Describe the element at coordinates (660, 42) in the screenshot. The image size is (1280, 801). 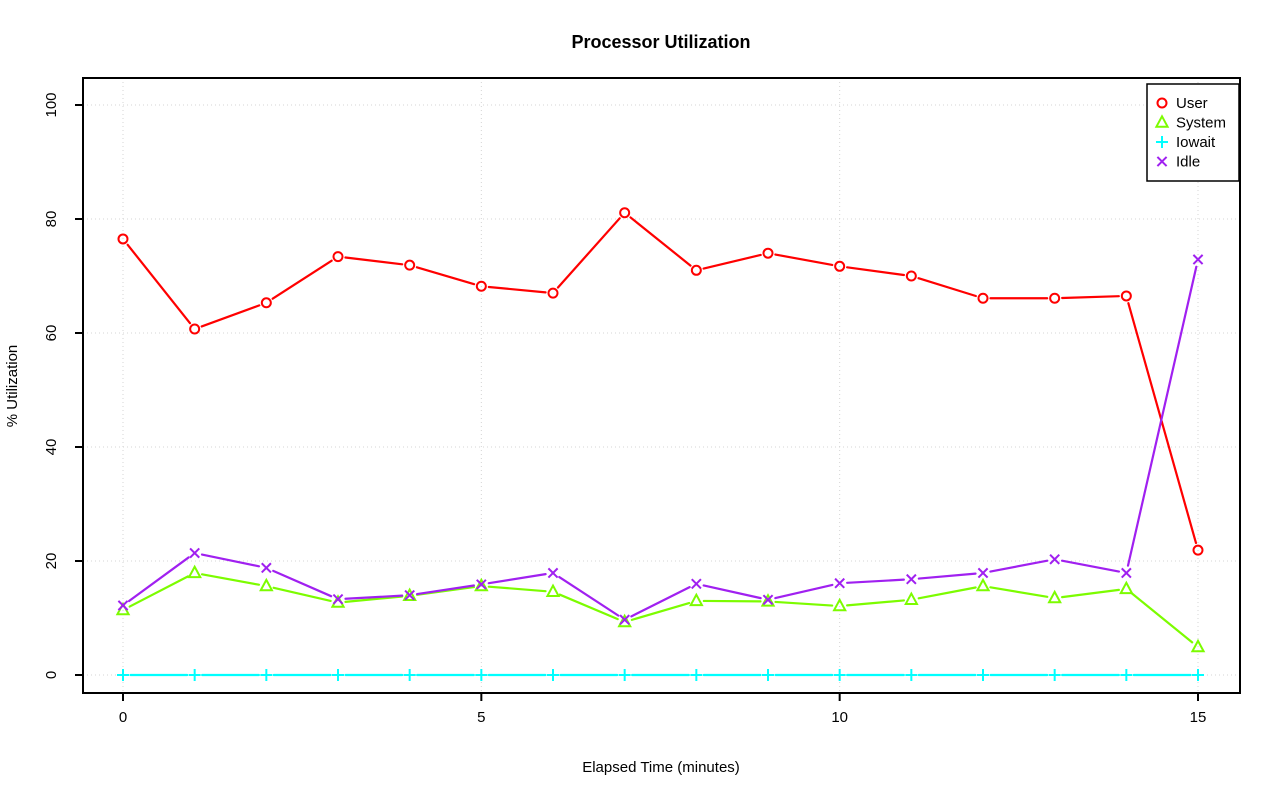
I see `chart-title: Processor Utilization` at that location.